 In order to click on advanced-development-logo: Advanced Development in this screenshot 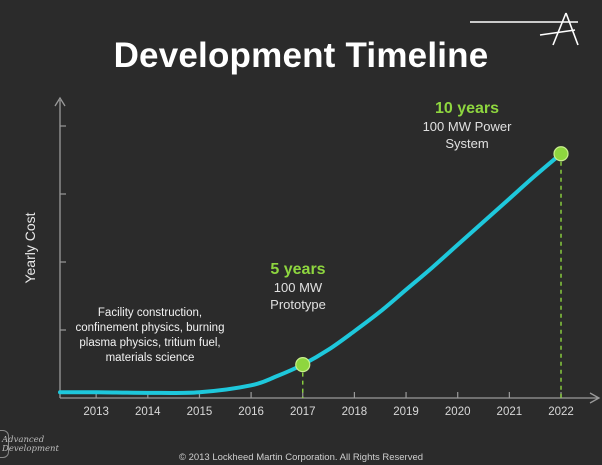, I will do `click(30, 445)`.